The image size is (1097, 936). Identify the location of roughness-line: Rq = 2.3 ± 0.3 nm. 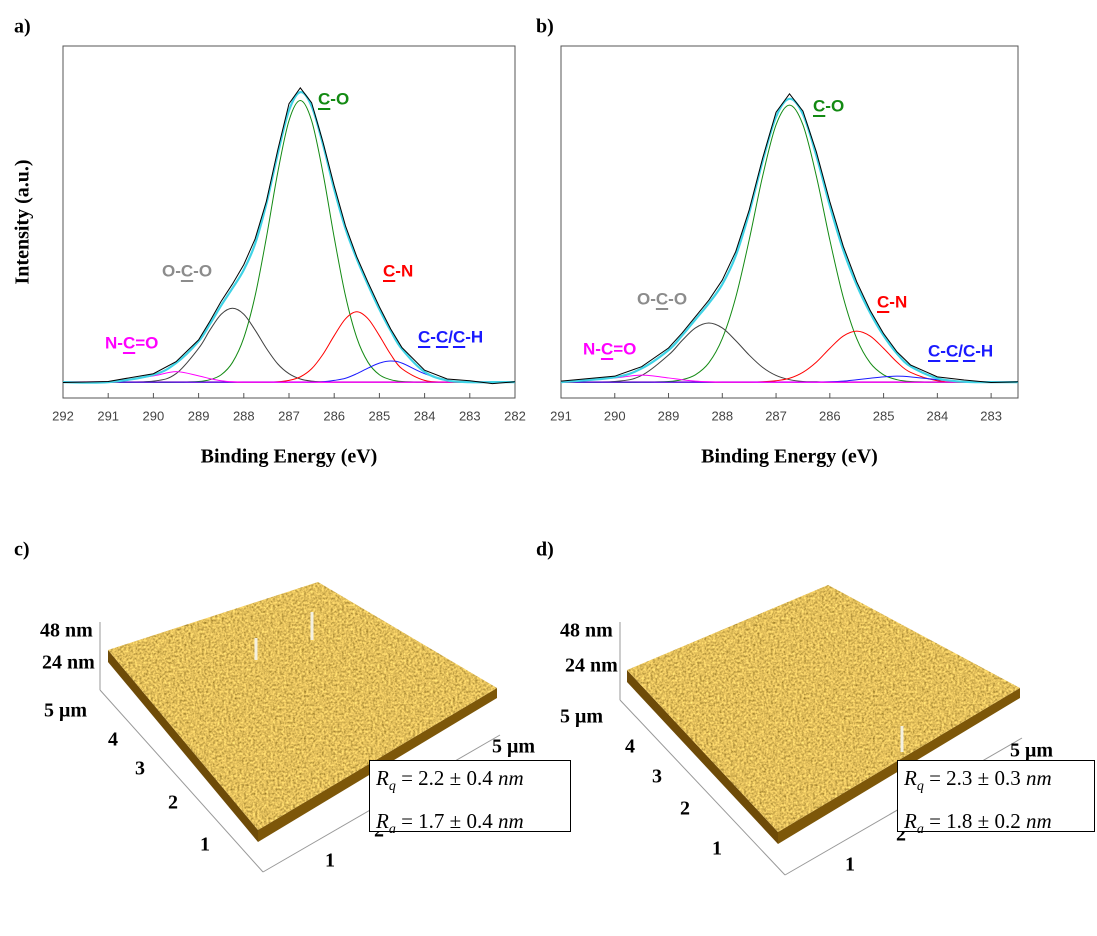
(996, 782).